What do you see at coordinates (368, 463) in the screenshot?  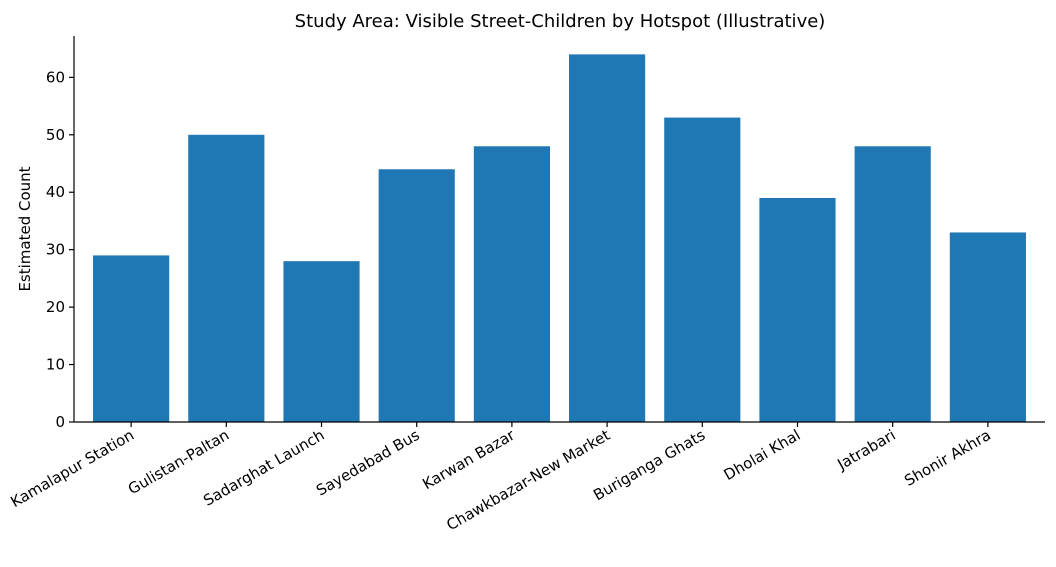 I see `x-tick-label-3: Sayedabad Bus` at bounding box center [368, 463].